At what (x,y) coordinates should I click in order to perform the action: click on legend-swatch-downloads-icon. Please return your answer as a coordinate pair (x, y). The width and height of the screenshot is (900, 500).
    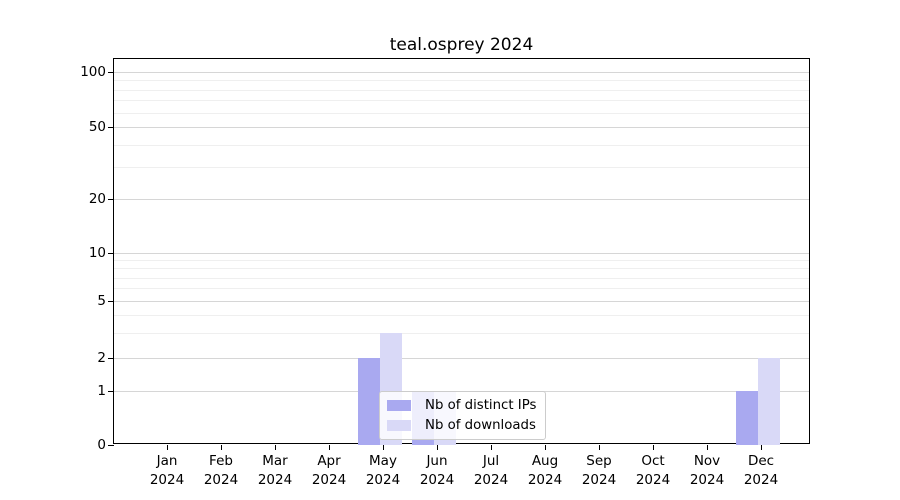
    Looking at the image, I should click on (399, 425).